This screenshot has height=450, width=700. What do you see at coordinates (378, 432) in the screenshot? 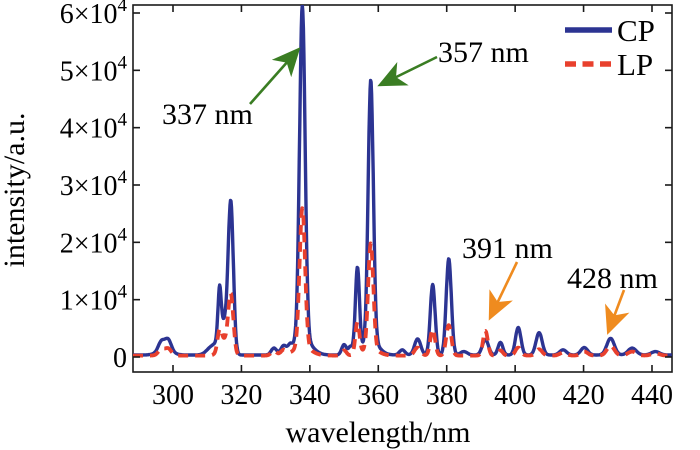
I see `x-axis-label: wavelength/nm` at bounding box center [378, 432].